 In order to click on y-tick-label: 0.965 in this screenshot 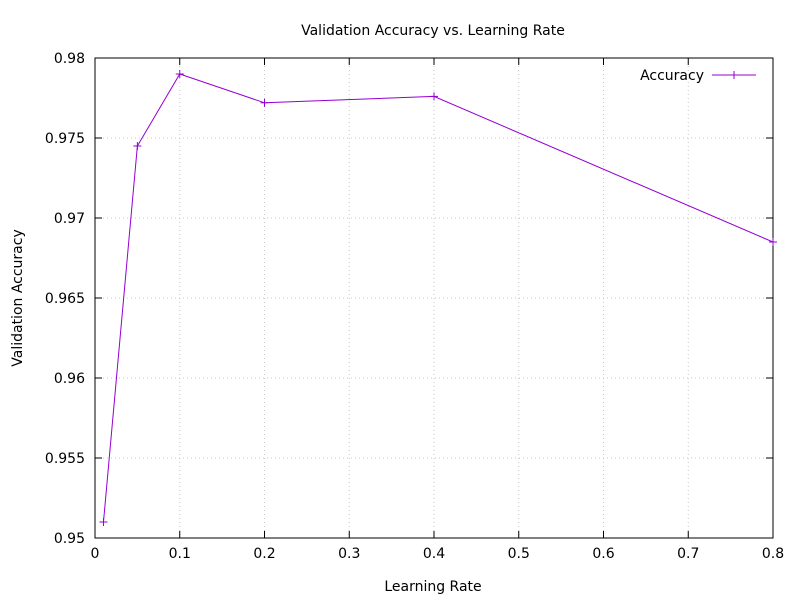, I will do `click(65, 299)`.